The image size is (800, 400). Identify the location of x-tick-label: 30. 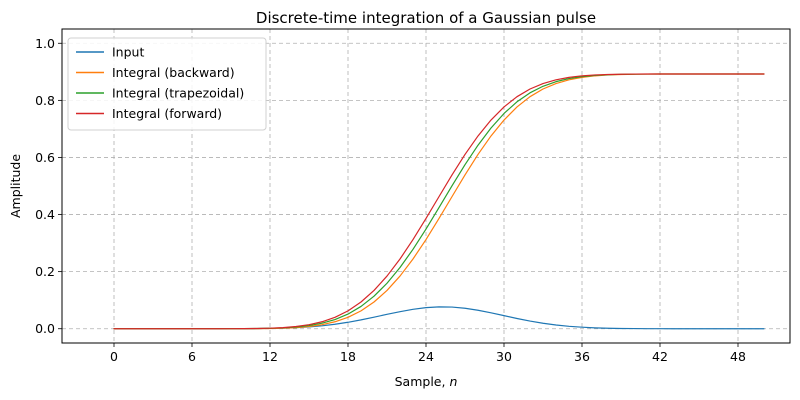
(504, 356).